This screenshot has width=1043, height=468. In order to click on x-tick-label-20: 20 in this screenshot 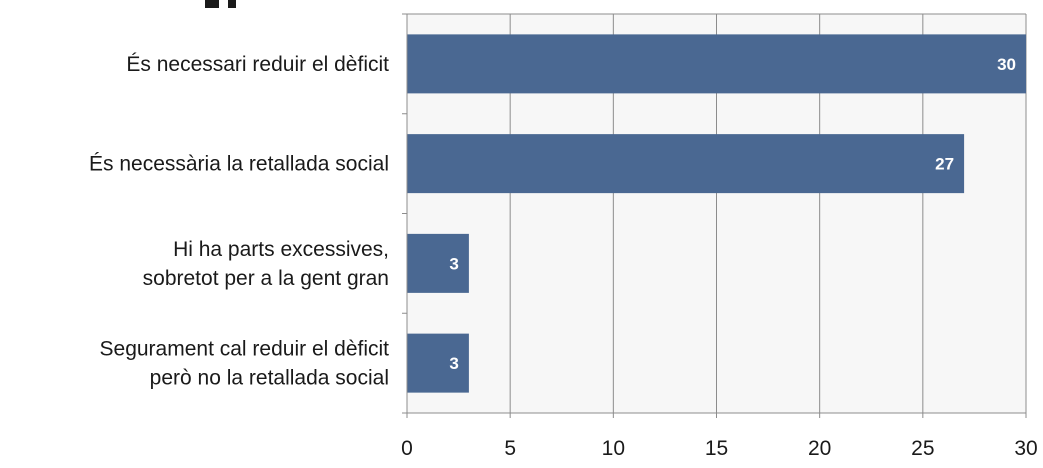, I will do `click(819, 448)`.